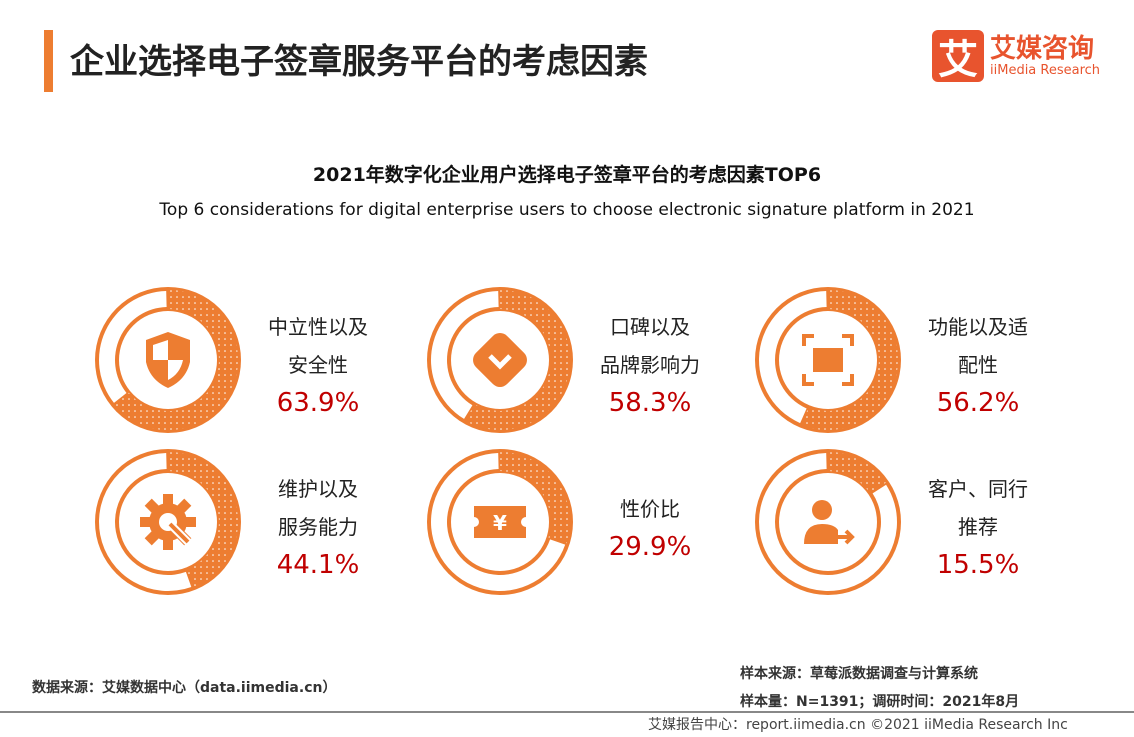  I want to click on item-label: 安全性, so click(318, 365).